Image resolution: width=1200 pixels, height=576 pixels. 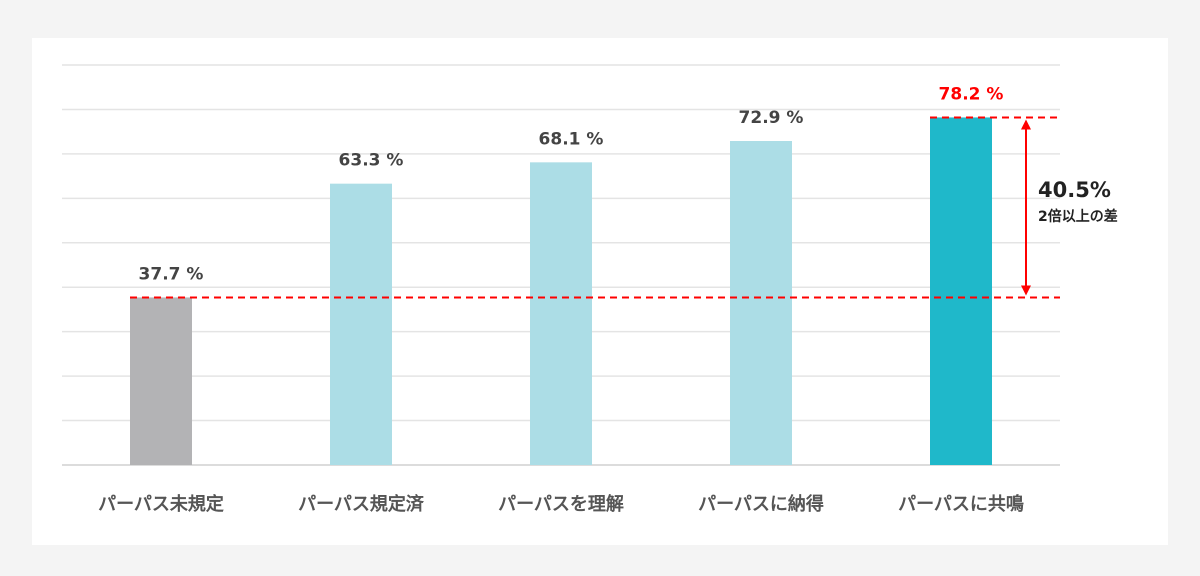 What do you see at coordinates (561, 504) in the screenshot?
I see `category-label: パーパスを理解` at bounding box center [561, 504].